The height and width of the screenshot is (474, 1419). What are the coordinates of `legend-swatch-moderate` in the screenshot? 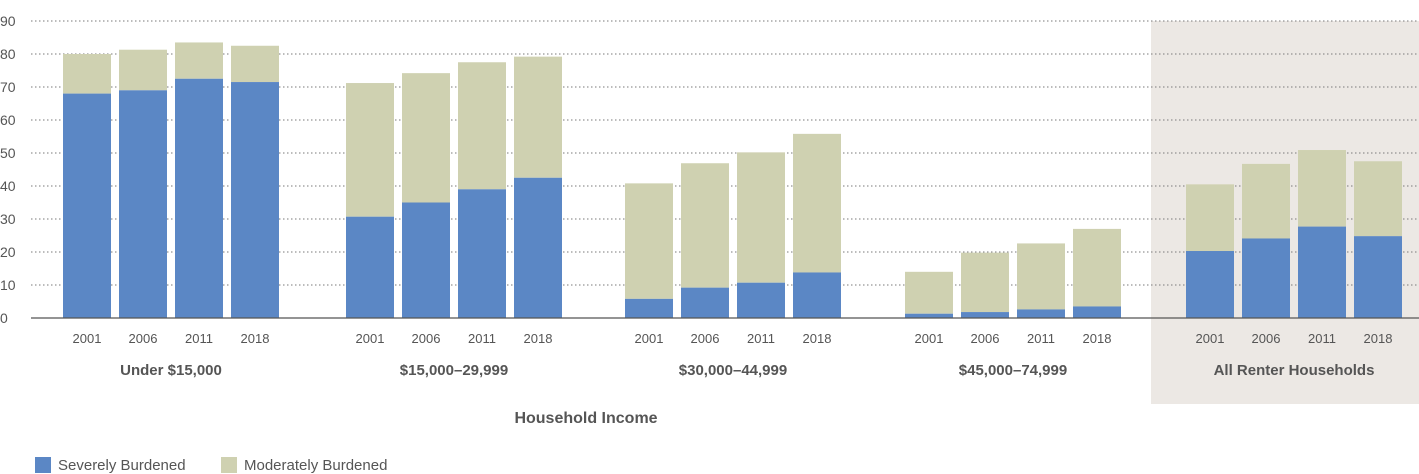 It's located at (229, 465).